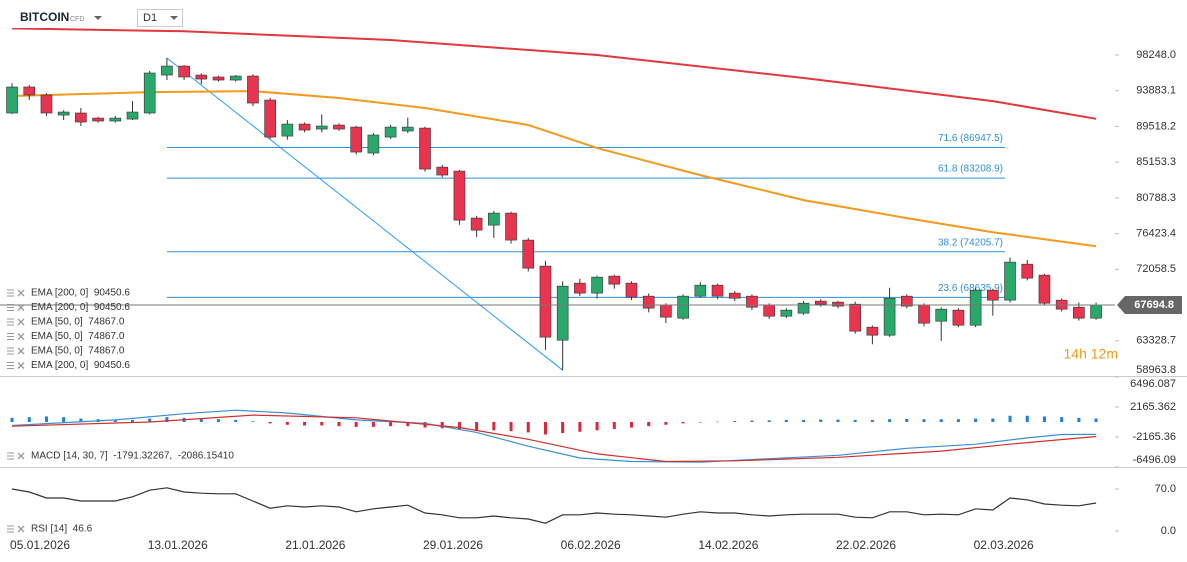 The height and width of the screenshot is (562, 1187). What do you see at coordinates (44, 17) in the screenshot?
I see `symbol: BITCOIN` at bounding box center [44, 17].